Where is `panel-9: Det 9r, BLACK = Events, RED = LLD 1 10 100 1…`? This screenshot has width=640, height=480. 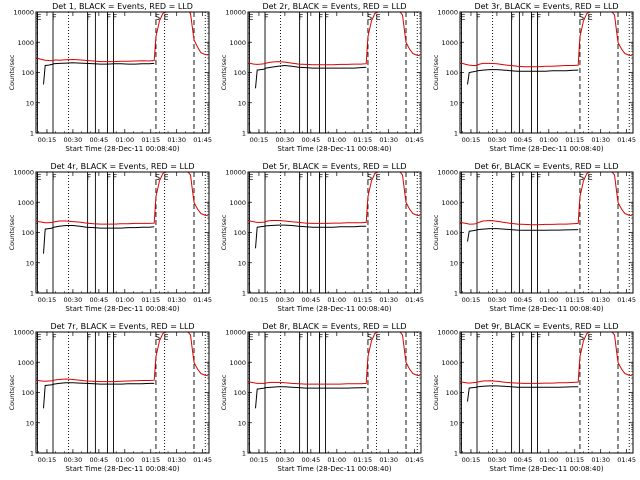 panel-9: Det 9r, BLACK = Events, RED = LLD 1 10 100 1… is located at coordinates (534, 397).